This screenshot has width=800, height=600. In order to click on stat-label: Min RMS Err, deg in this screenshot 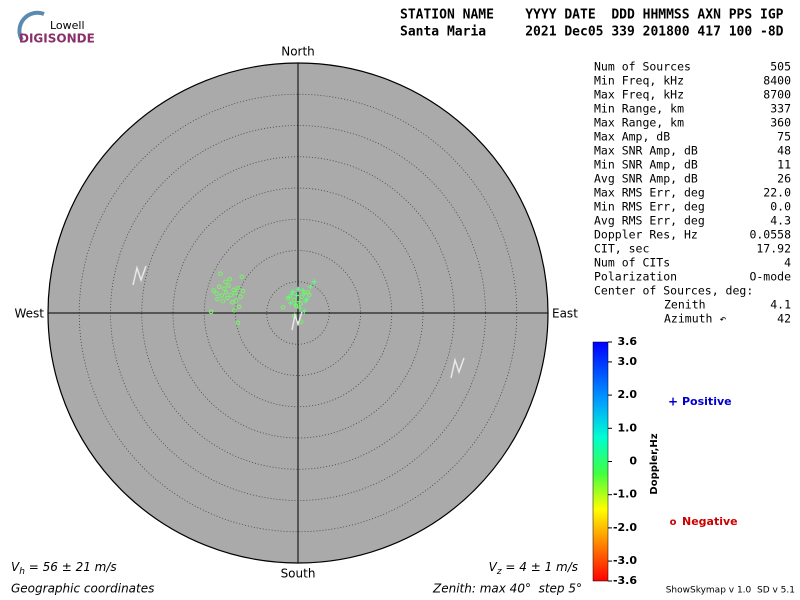, I will do `click(649, 207)`.